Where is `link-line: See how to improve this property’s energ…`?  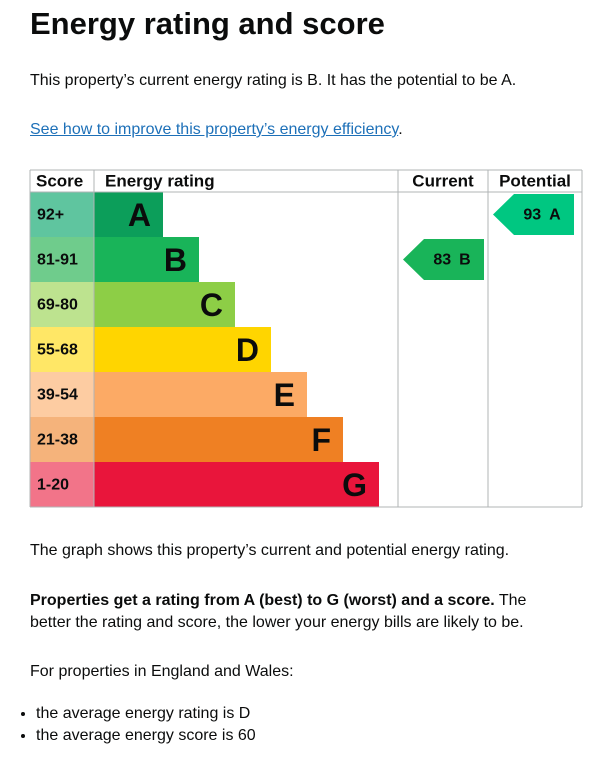 link-line: See how to improve this property’s energ… is located at coordinates (216, 130).